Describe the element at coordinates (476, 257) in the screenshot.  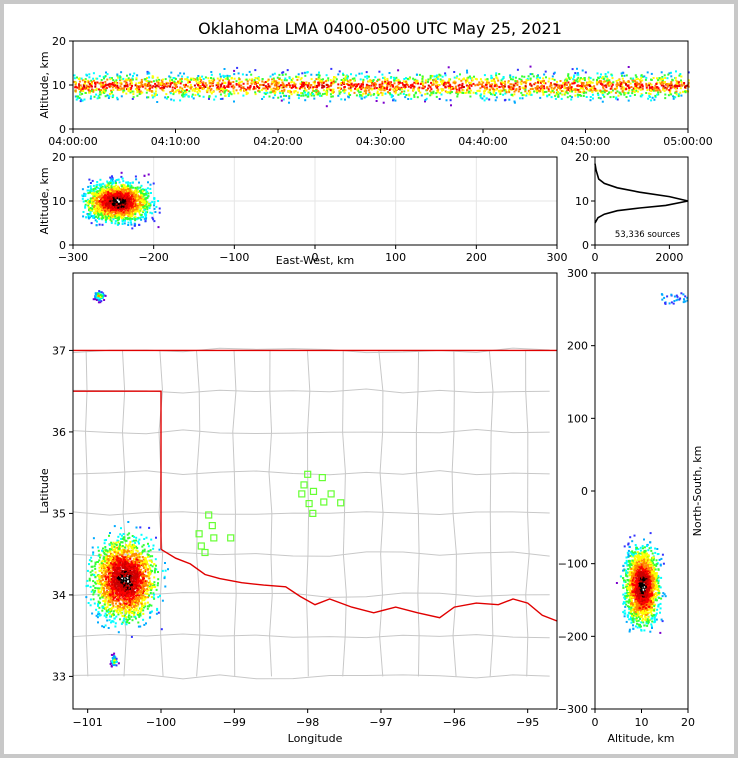
I see `east-west-tick-label: 200` at that location.